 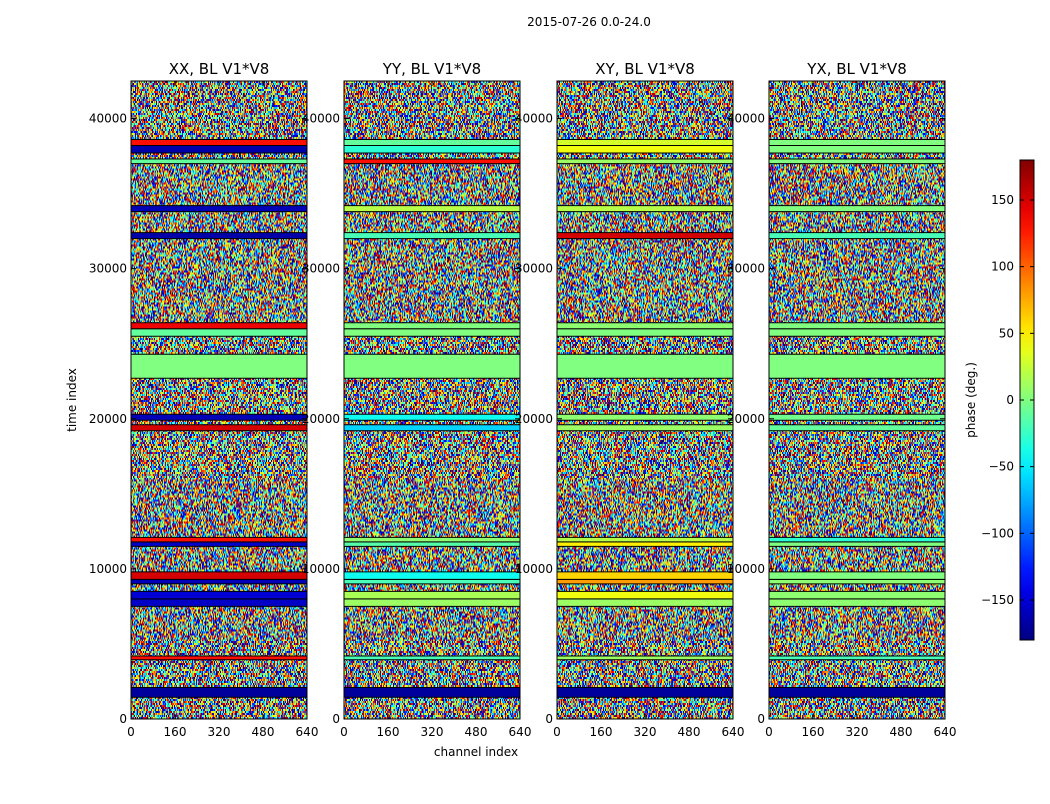 What do you see at coordinates (856, 69) in the screenshot?
I see `panel-title: YX, BL V1*V8` at bounding box center [856, 69].